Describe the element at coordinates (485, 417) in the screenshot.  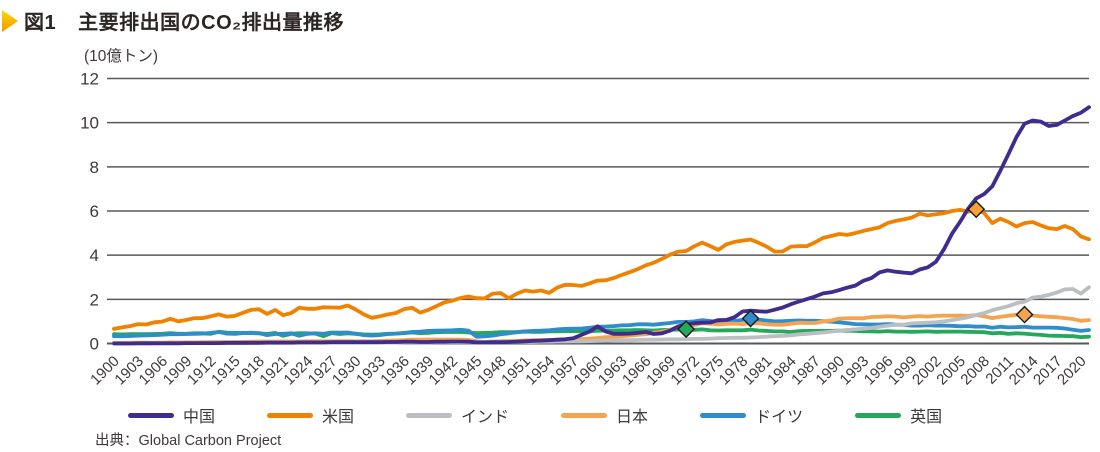
I see `legend-label-india: インド` at that location.